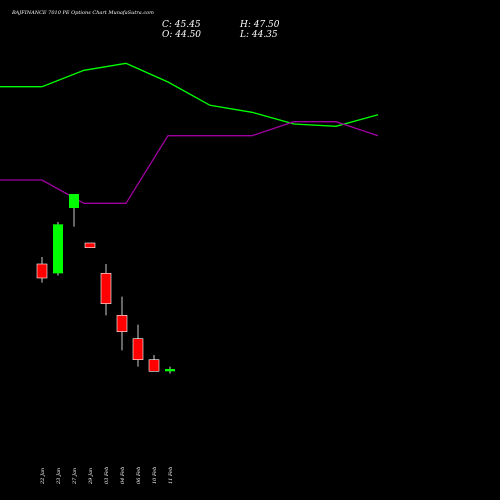 Image resolution: width=500 pixels, height=500 pixels. What do you see at coordinates (259, 35) in the screenshot?
I see `low-value: L: 44.35` at bounding box center [259, 35].